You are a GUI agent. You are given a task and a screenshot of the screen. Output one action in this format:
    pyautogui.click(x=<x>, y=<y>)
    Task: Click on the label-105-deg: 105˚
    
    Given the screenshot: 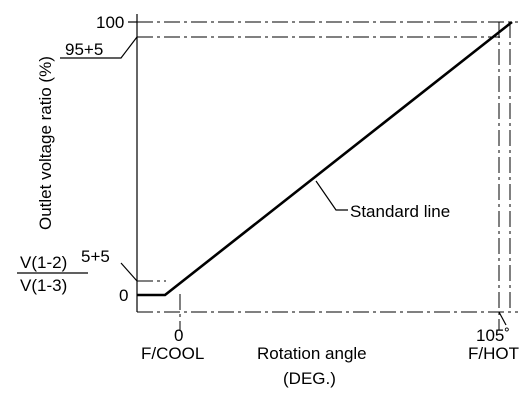 What is the action you would take?
    pyautogui.click(x=493, y=335)
    